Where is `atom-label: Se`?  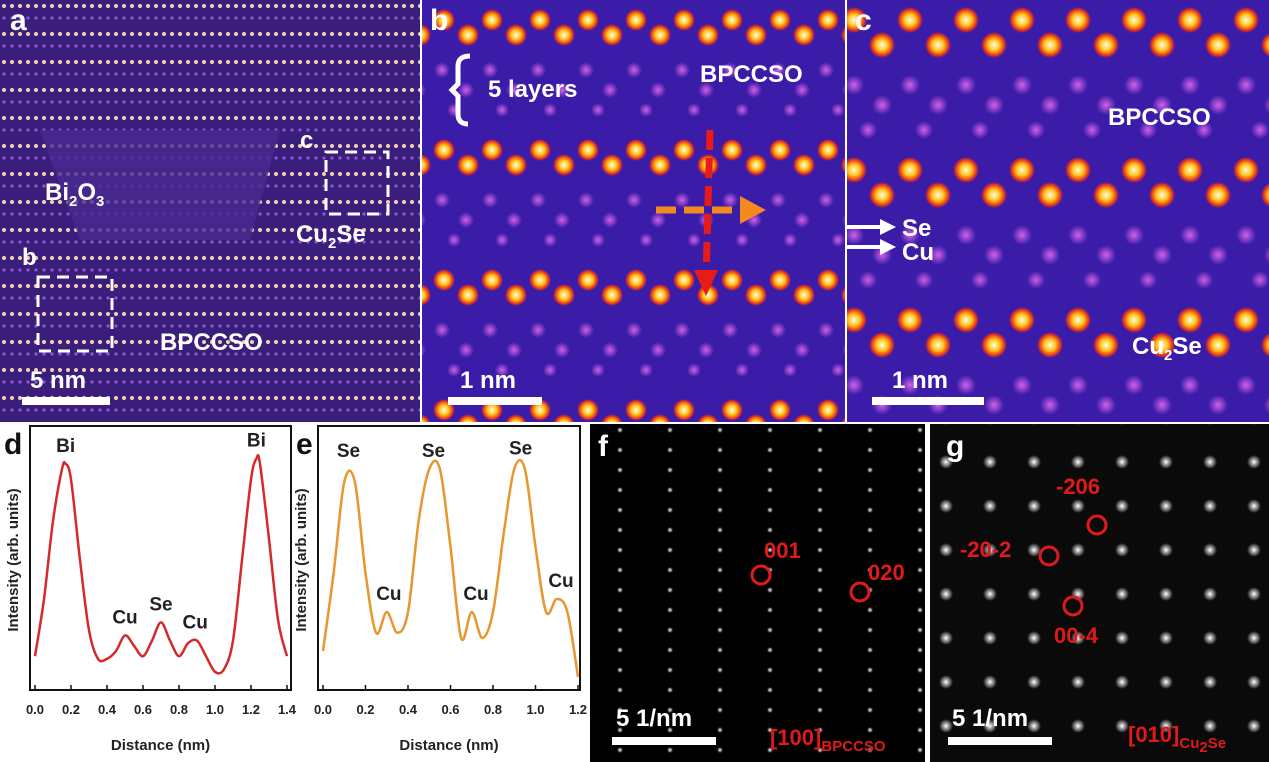 atom-label: Se is located at coordinates (916, 228).